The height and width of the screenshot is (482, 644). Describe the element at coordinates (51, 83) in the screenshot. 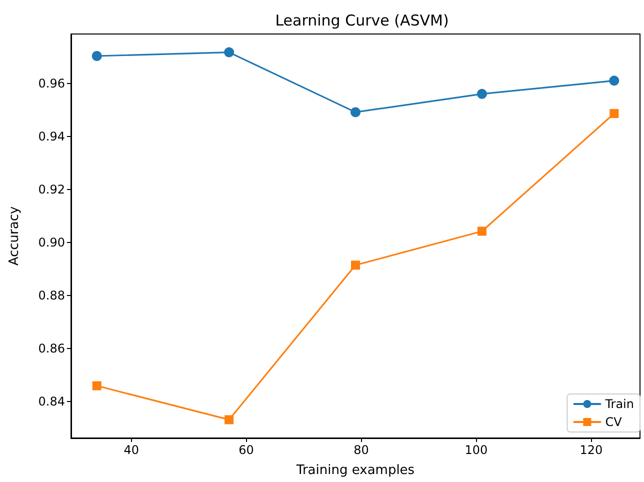

I see `y-tick-label: 0.96` at that location.